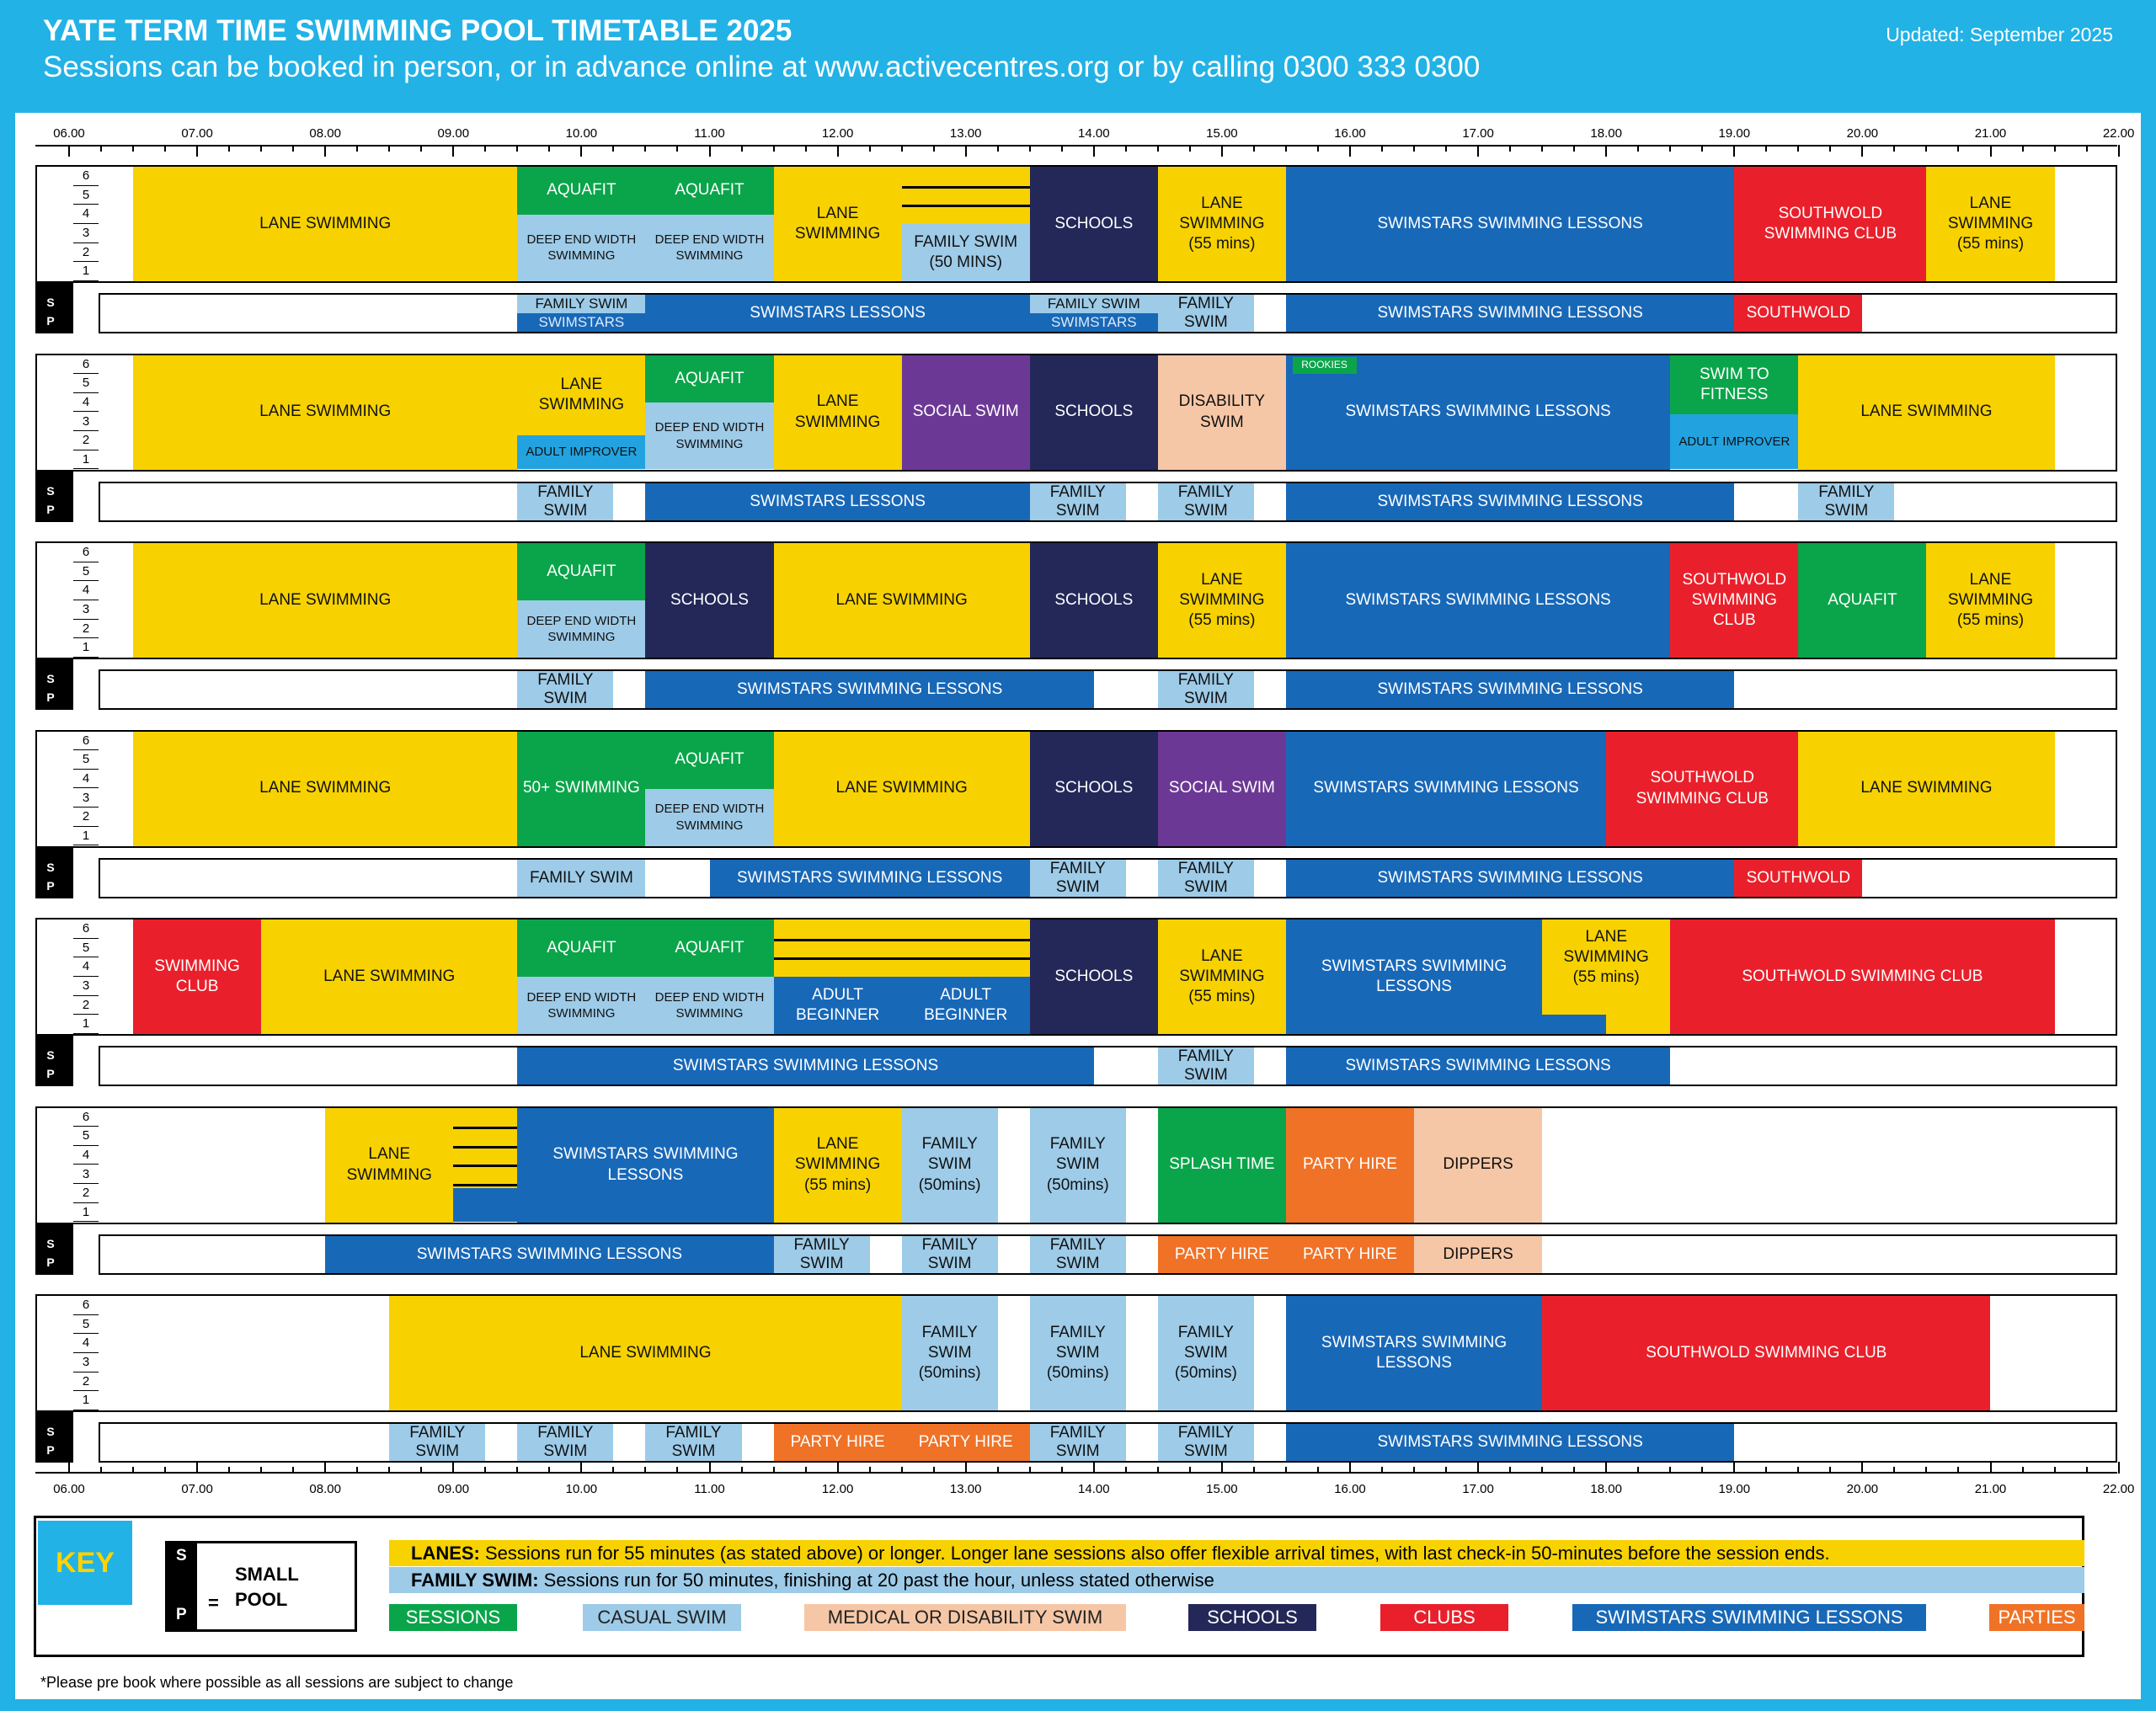 Image resolution: width=2156 pixels, height=1711 pixels. I want to click on monday-small-pool-block: SOUTHWOLD, so click(1798, 313).